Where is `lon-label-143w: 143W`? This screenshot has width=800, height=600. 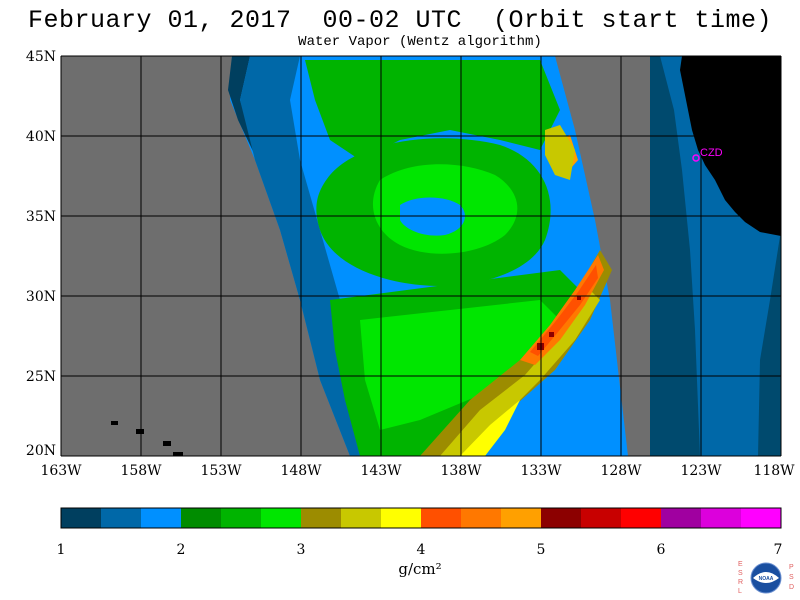
lon-label-143w: 143W is located at coordinates (381, 471).